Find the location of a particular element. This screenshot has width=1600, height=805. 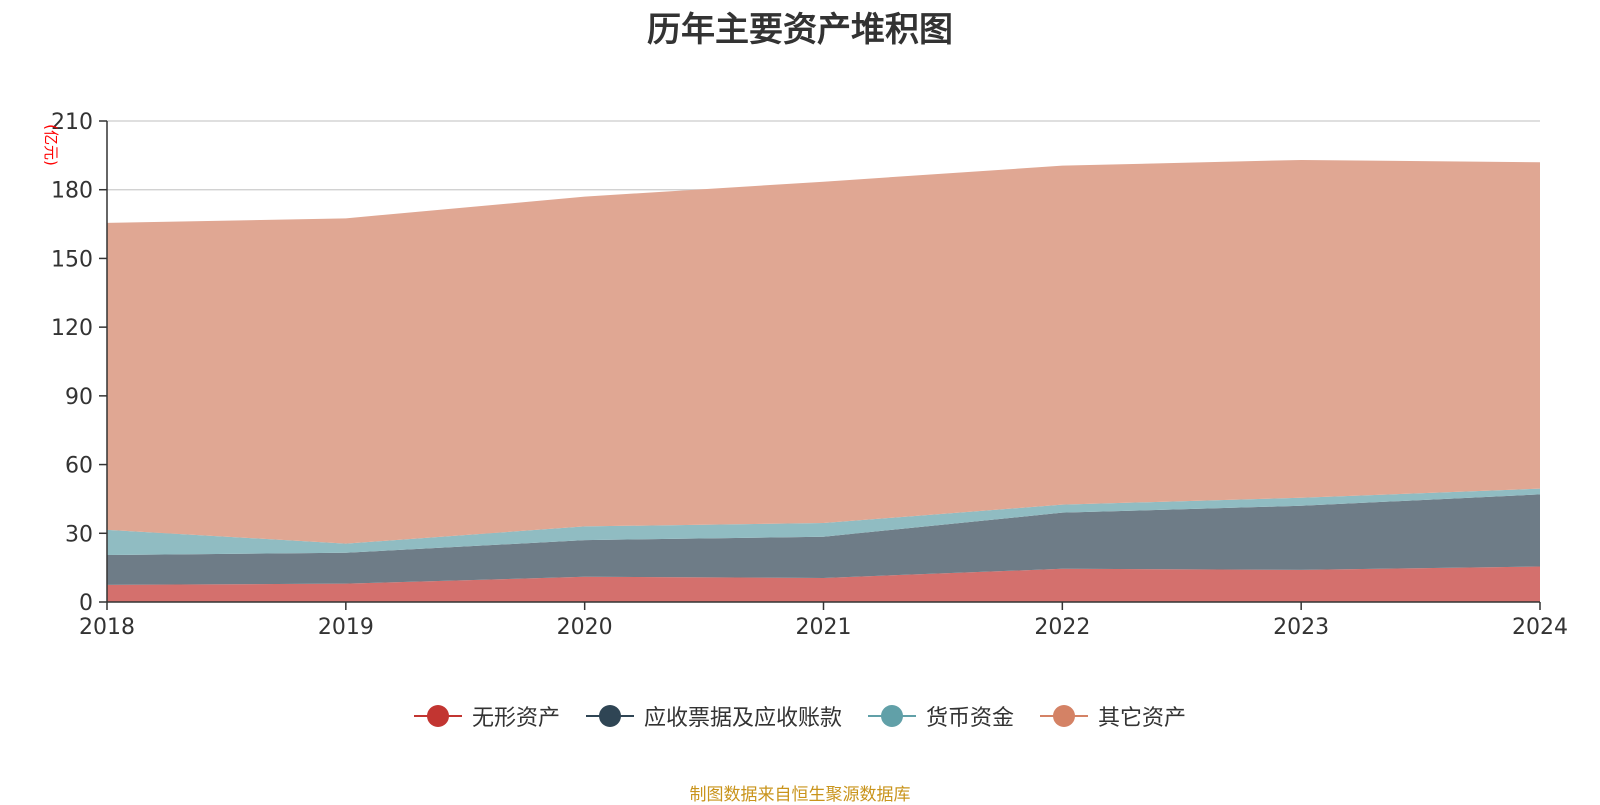

legend: 无形资产 应收票据及应收账款 货币资金 其它资产 is located at coordinates (800, 716).